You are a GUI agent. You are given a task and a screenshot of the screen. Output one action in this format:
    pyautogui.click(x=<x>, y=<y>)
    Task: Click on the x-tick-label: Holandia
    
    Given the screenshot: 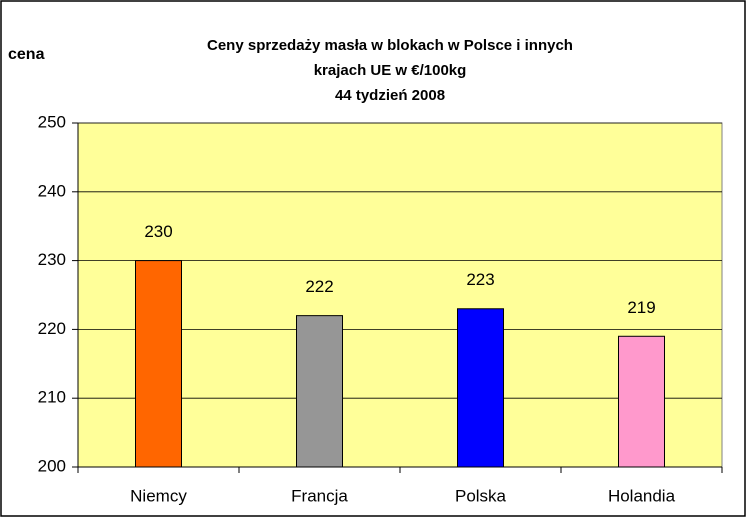 What is the action you would take?
    pyautogui.click(x=642, y=495)
    